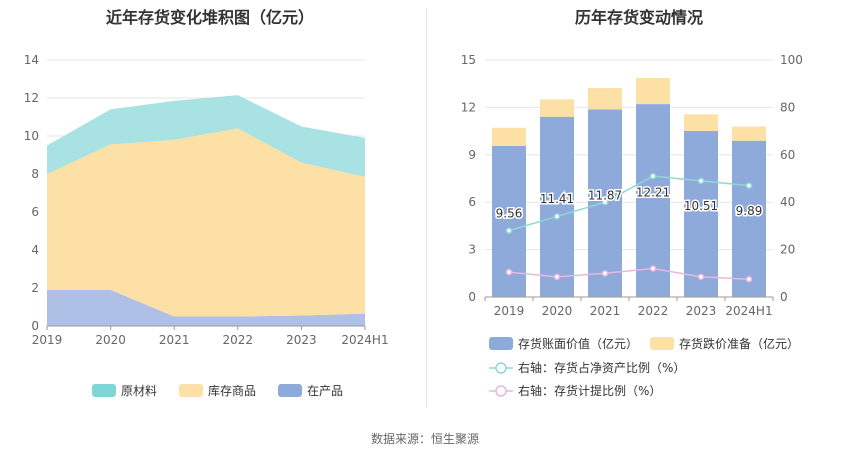 The height and width of the screenshot is (459, 850). I want to click on y-tick-label: 8, so click(35, 174).